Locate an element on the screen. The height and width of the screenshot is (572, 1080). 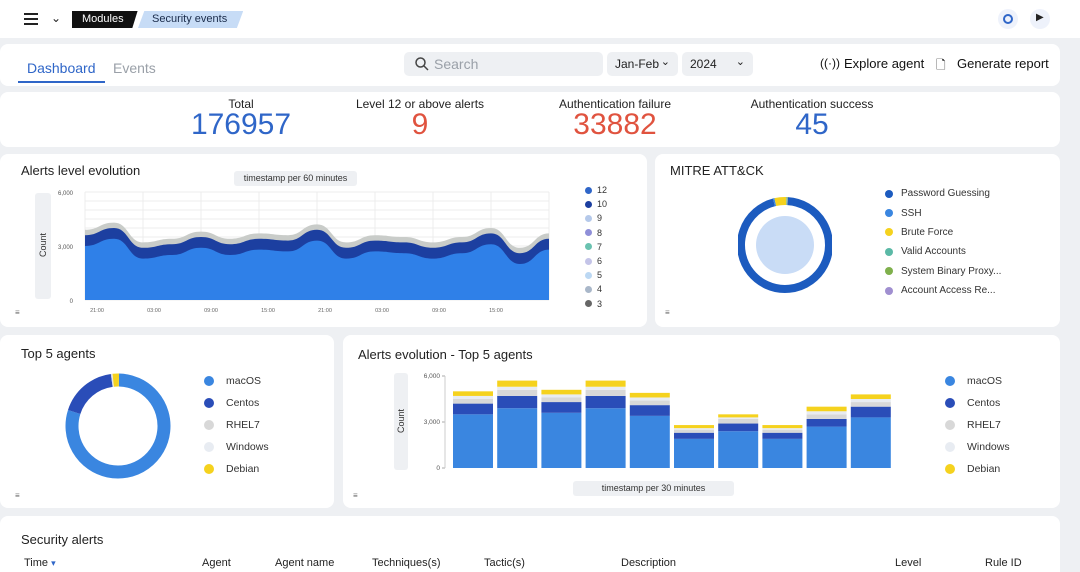
mitre-legend-item: Password Guessing is located at coordinates (943, 193).